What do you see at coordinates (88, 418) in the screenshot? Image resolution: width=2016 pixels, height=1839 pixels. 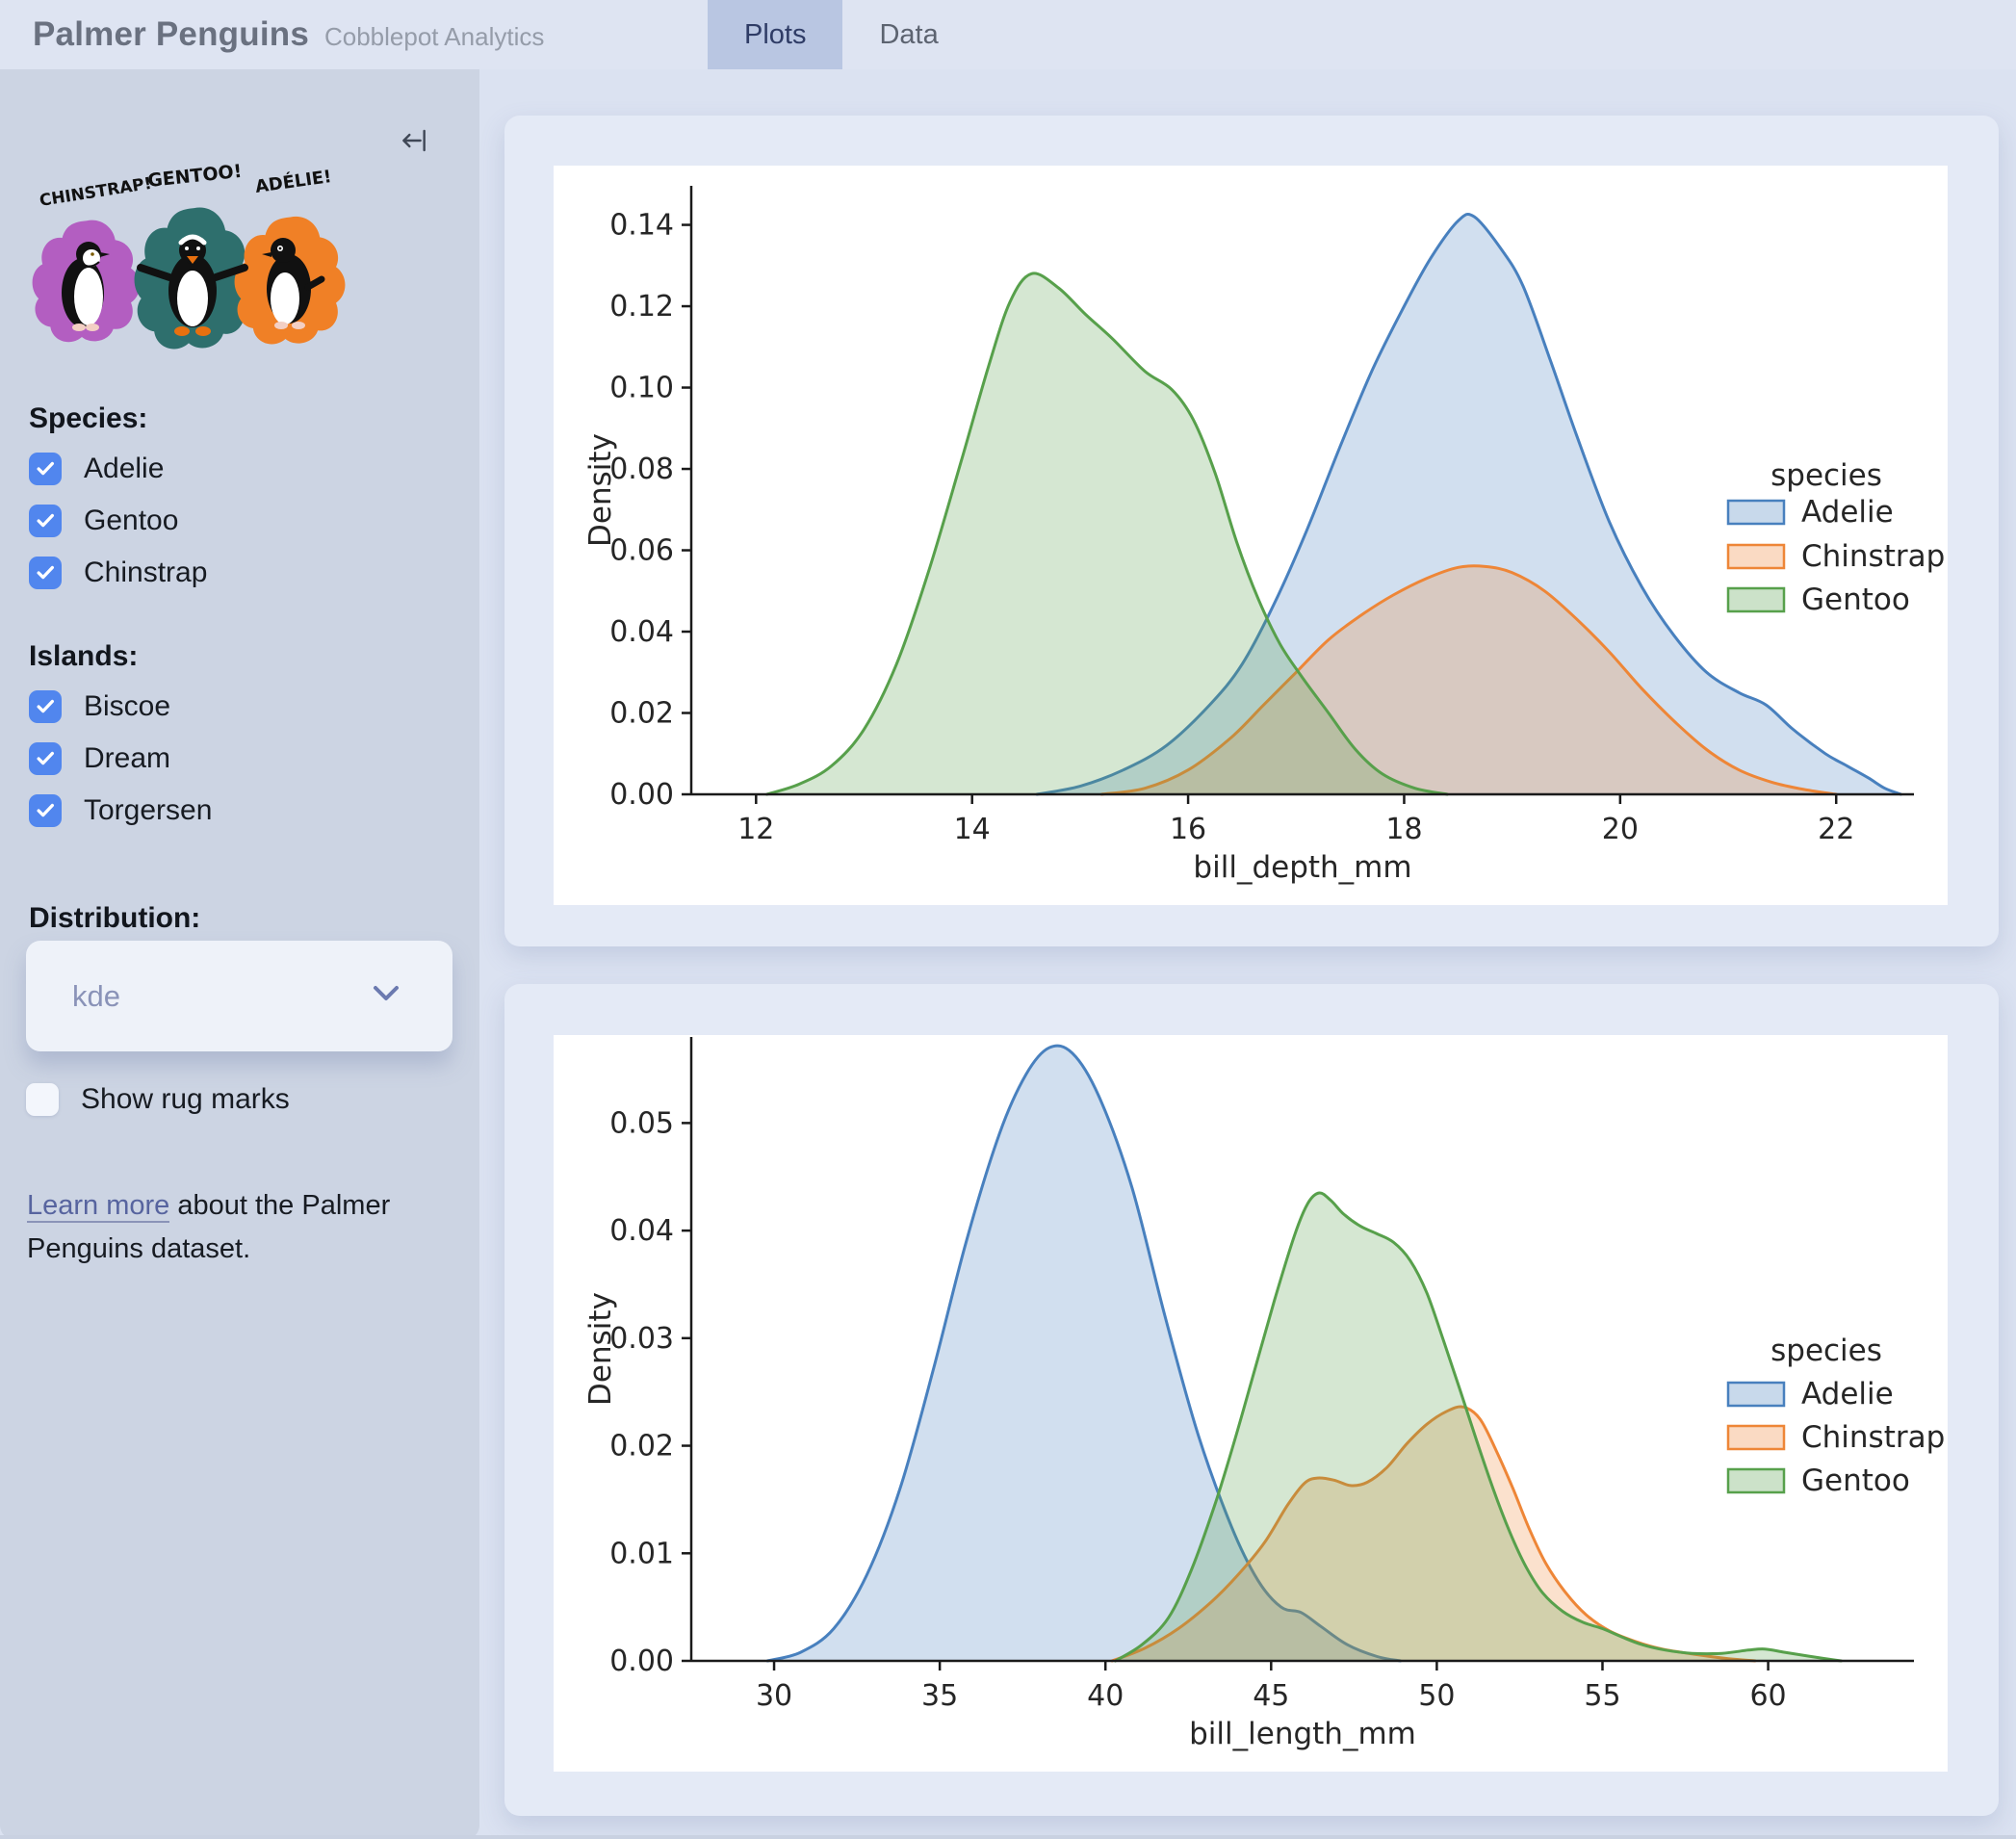 I see `species-label: Species:` at bounding box center [88, 418].